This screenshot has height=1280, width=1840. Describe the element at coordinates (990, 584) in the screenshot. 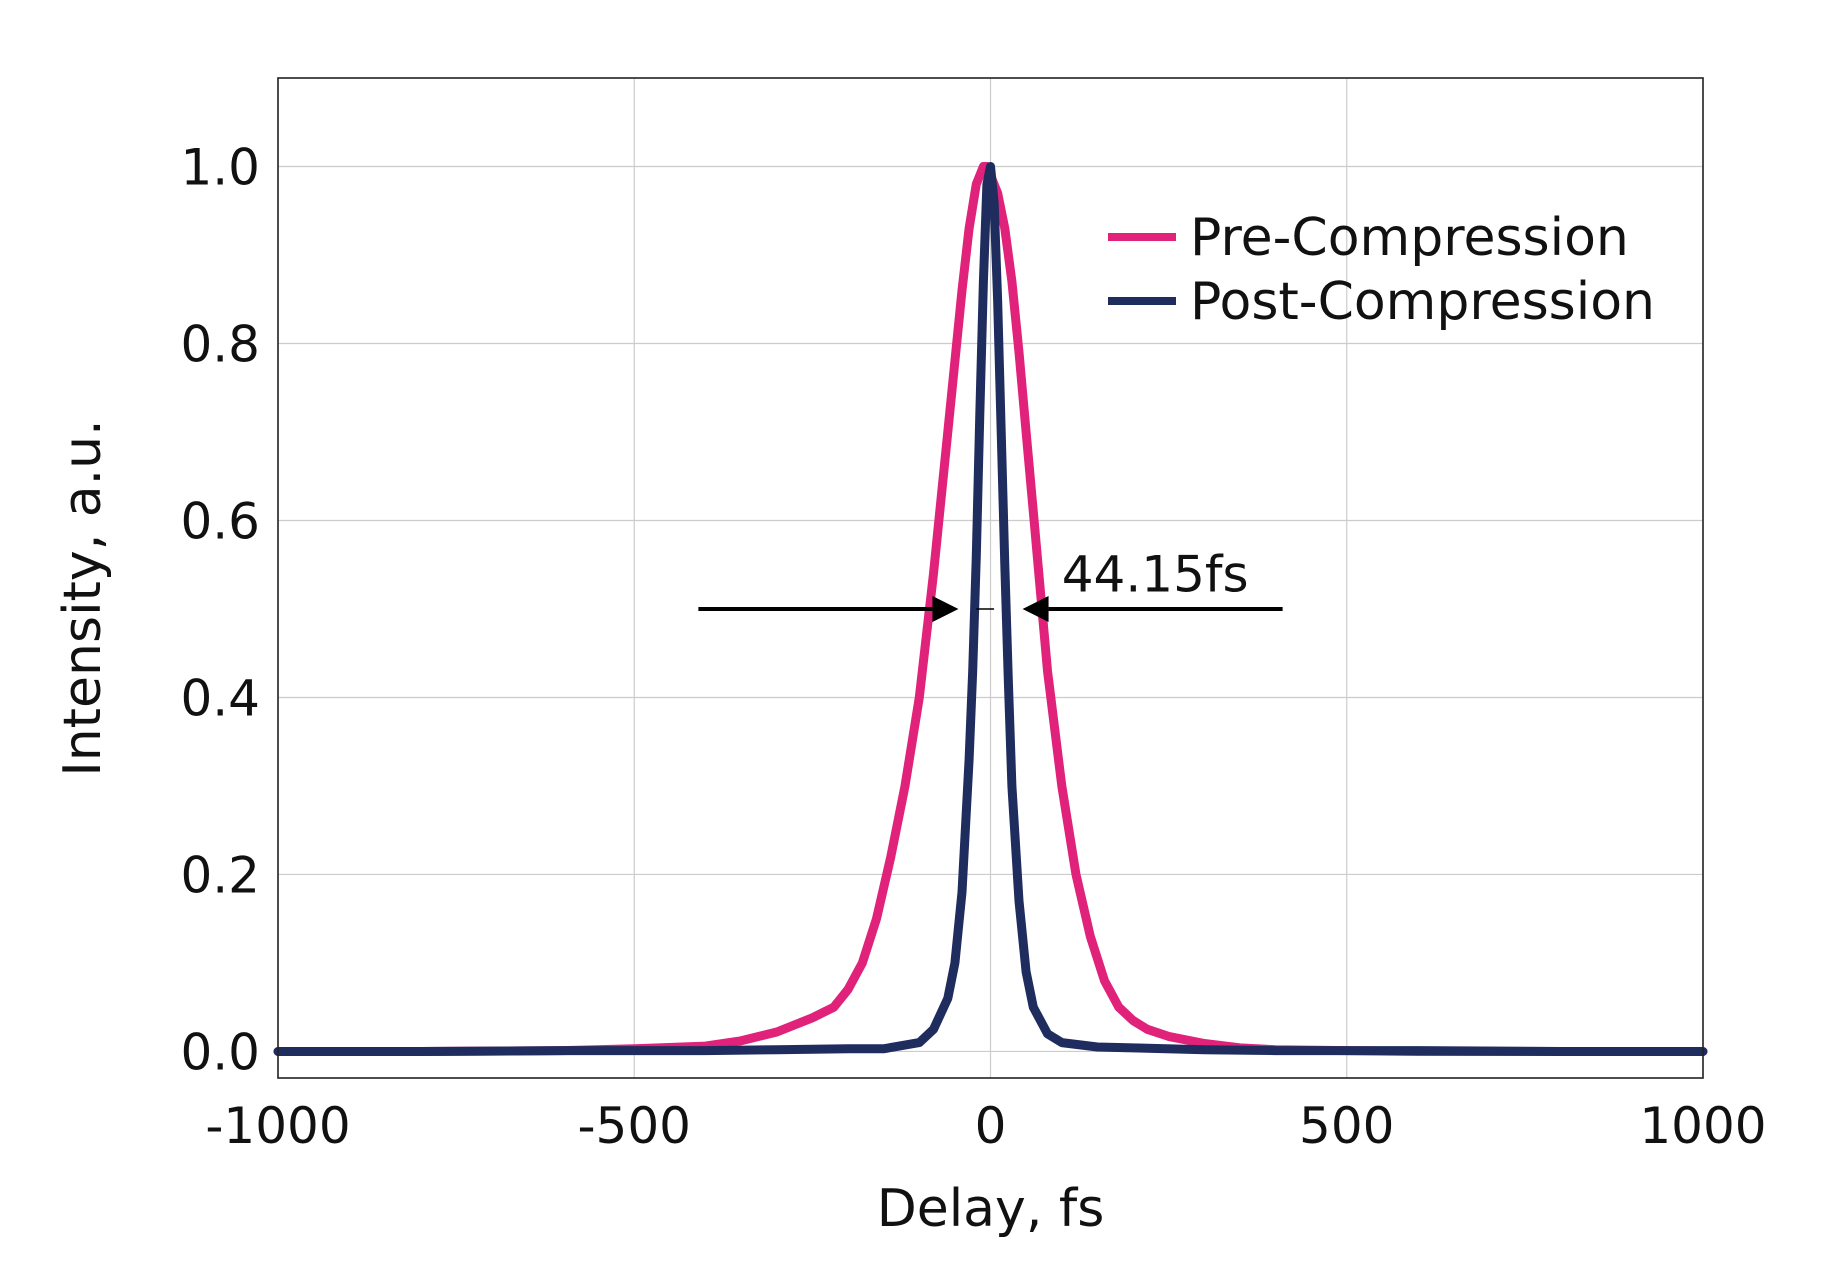

I see `annotation: 44.15fs` at that location.